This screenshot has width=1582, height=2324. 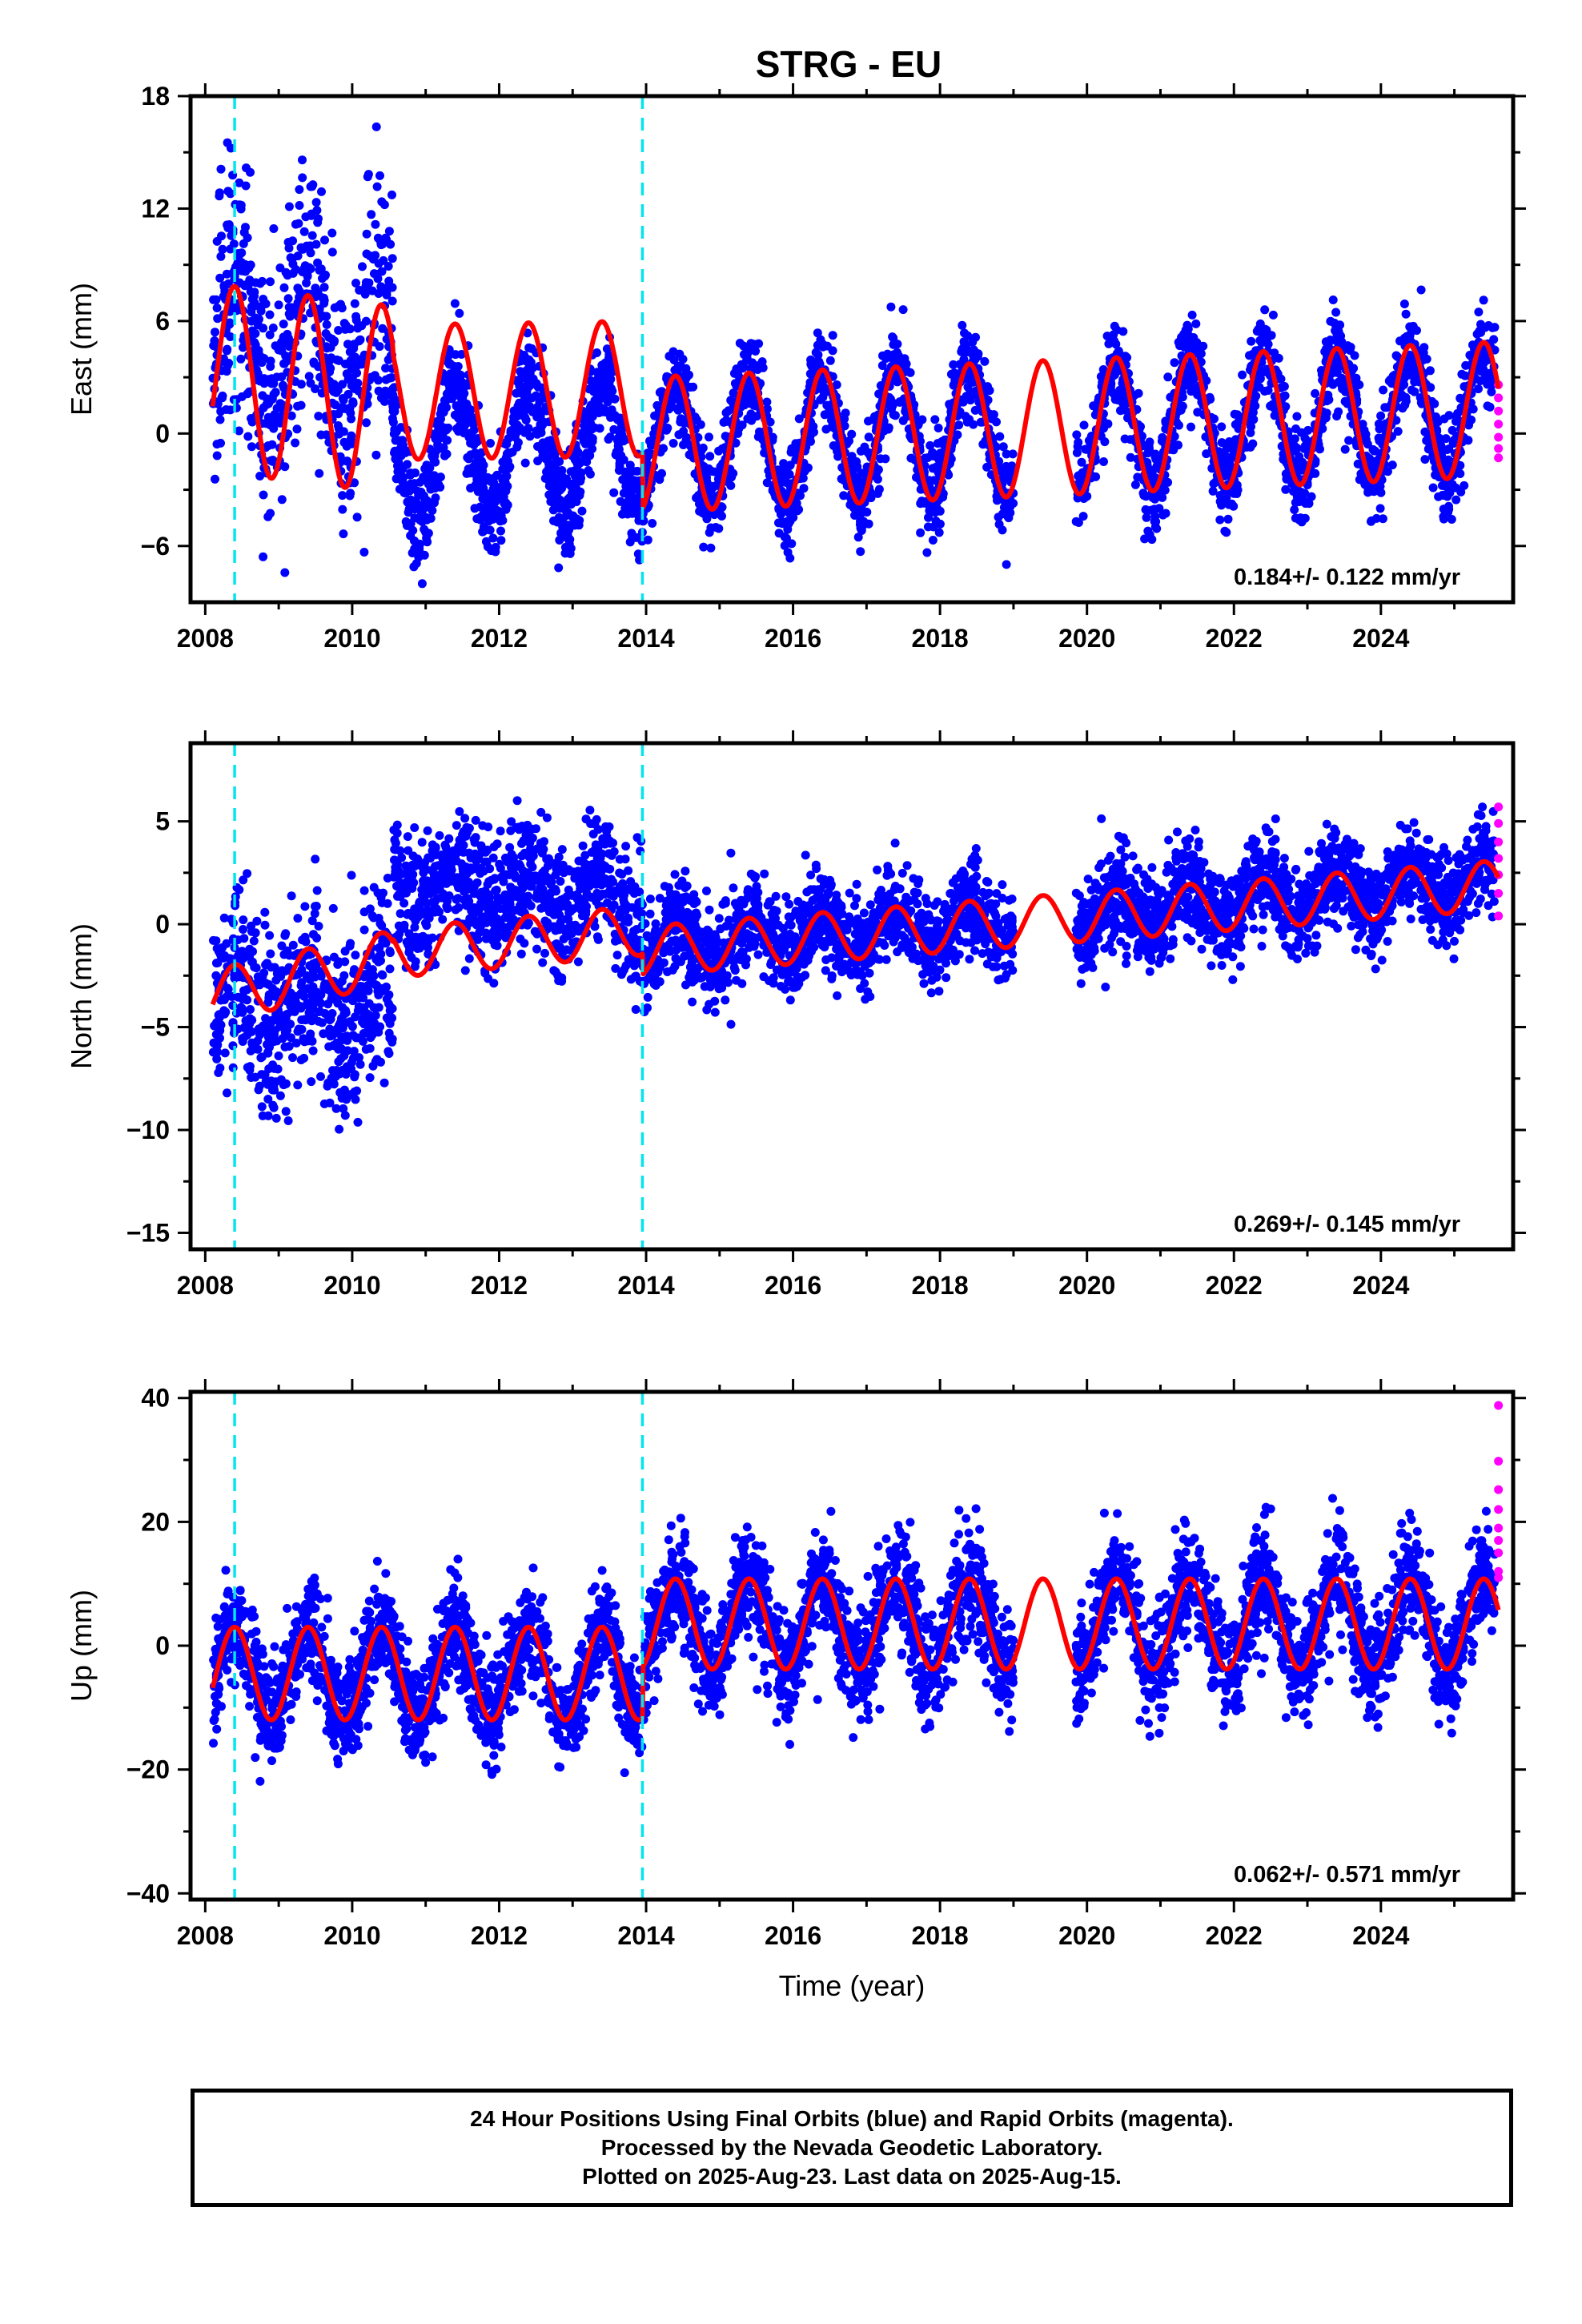 What do you see at coordinates (1086, 638) in the screenshot?
I see `x-tick-label: 2020` at bounding box center [1086, 638].